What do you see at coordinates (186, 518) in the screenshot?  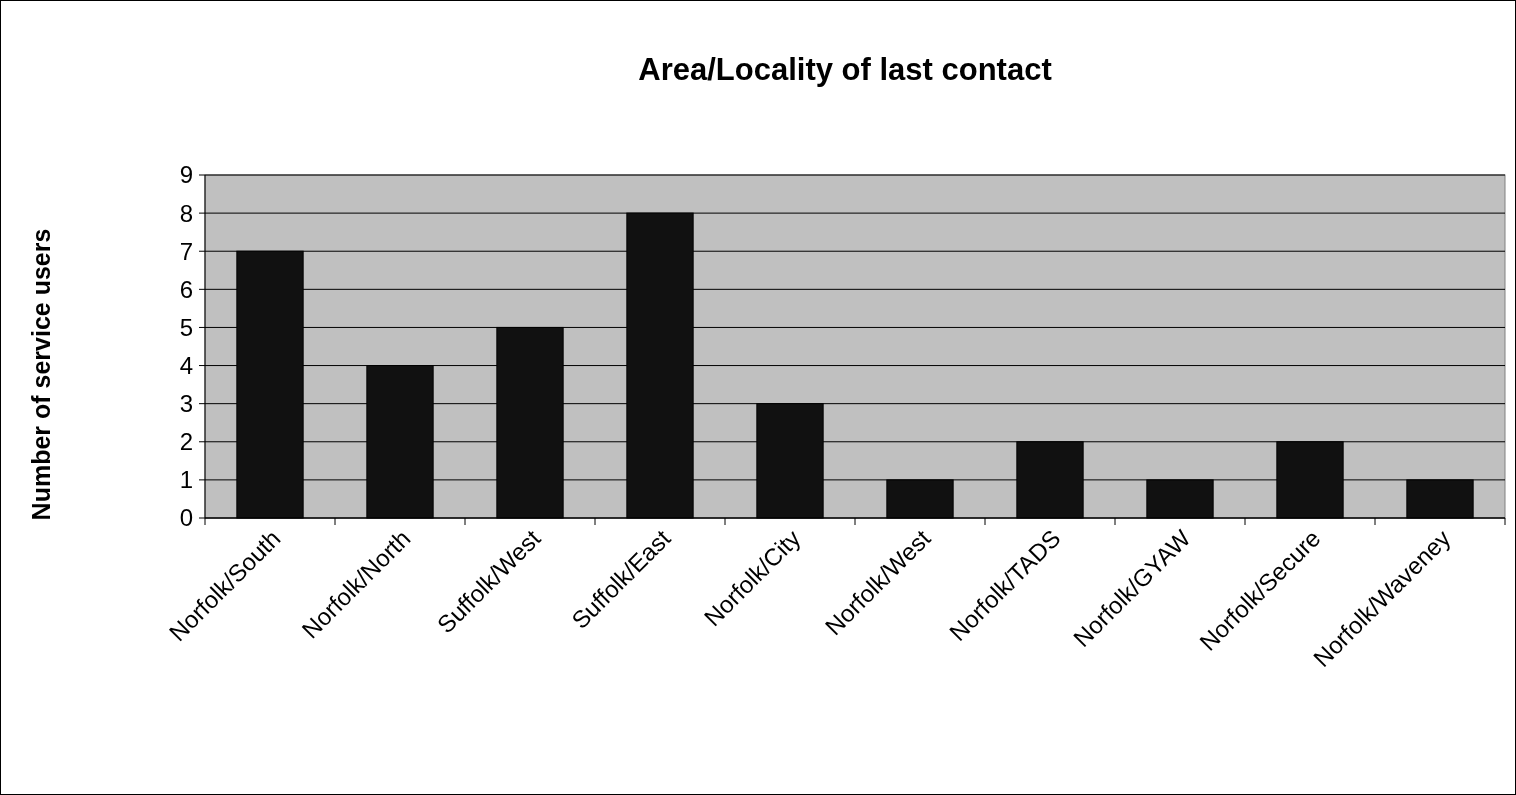 I see `y-tick-label: 0` at bounding box center [186, 518].